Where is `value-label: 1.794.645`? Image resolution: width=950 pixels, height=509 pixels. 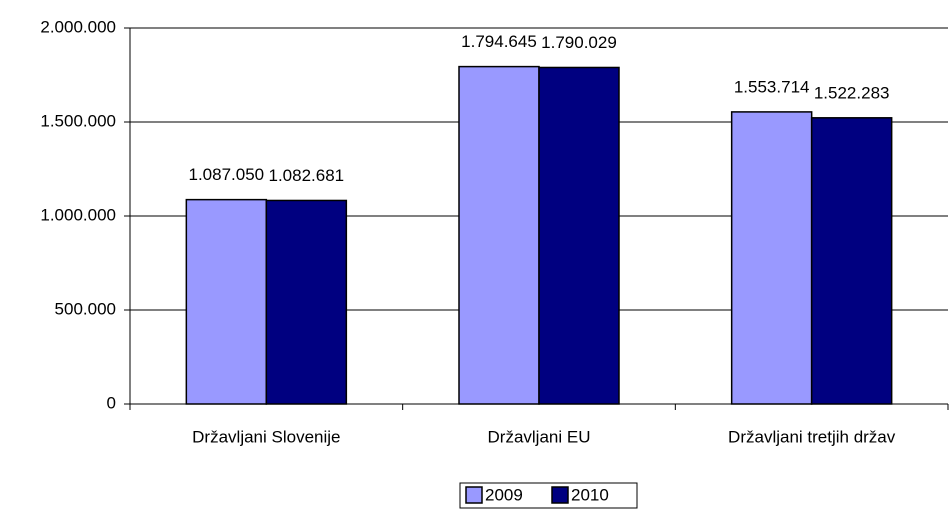
value-label: 1.794.645 is located at coordinates (499, 41).